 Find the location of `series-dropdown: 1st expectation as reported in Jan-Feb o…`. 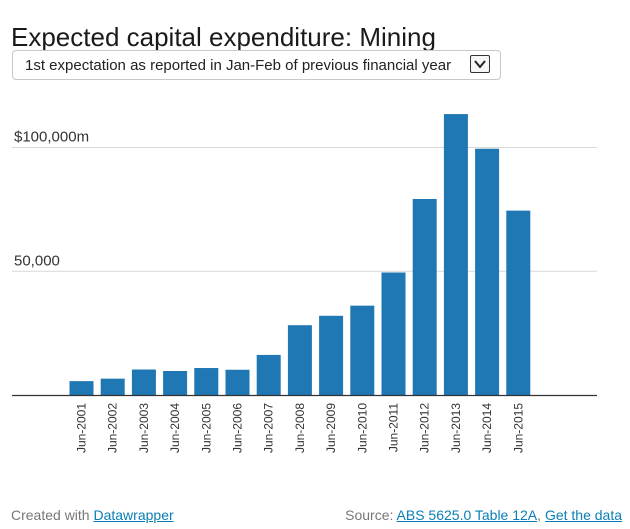

series-dropdown: 1st expectation as reported in Jan-Feb o… is located at coordinates (256, 65).